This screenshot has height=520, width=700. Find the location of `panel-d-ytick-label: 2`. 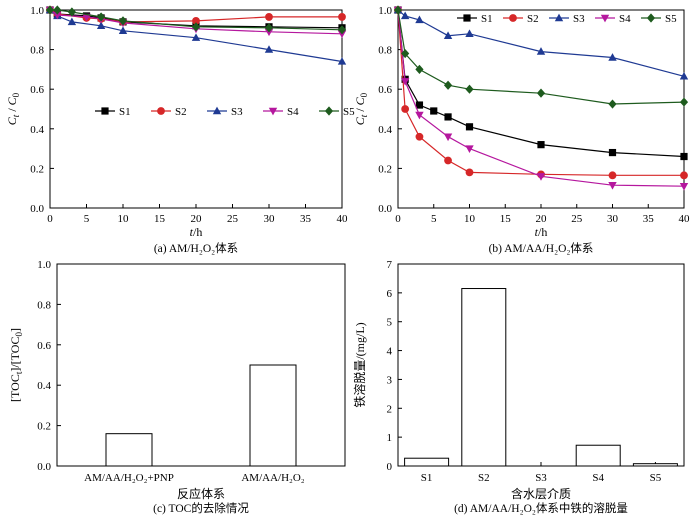

panel-d-ytick-label: 2 is located at coordinates (390, 409).